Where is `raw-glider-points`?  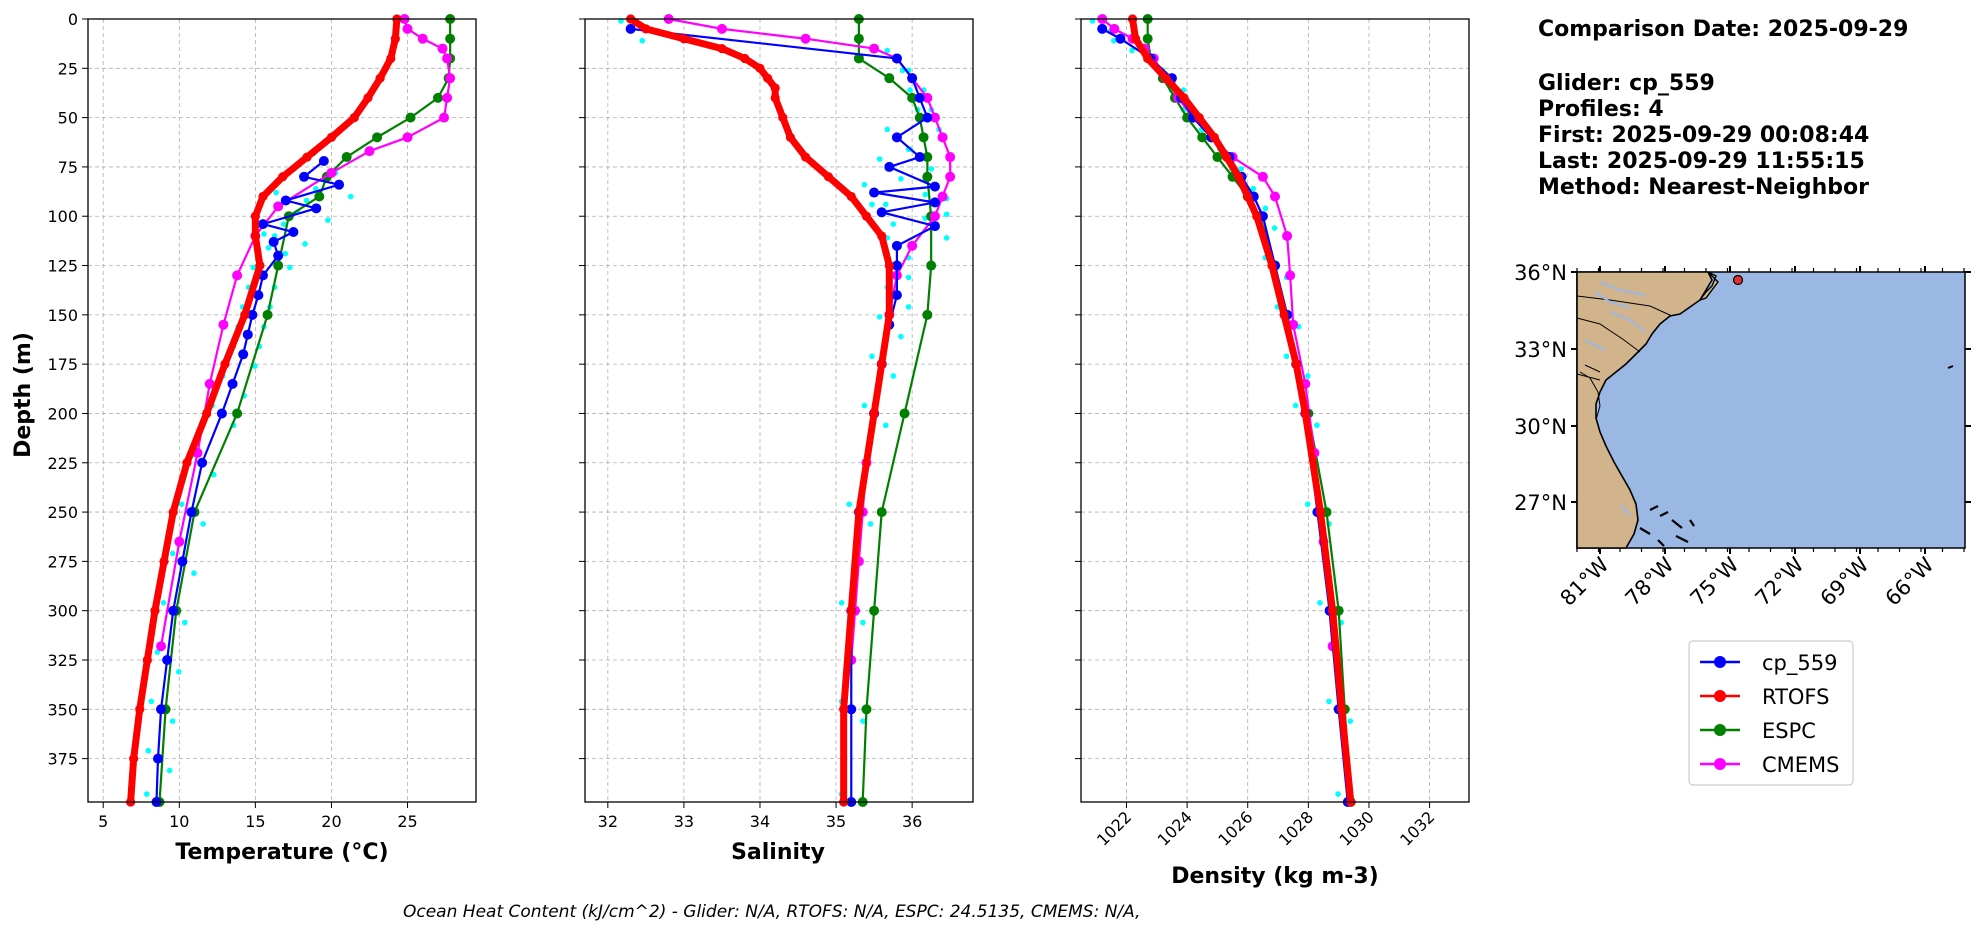
raw-glider-points is located at coordinates (1221, 407).